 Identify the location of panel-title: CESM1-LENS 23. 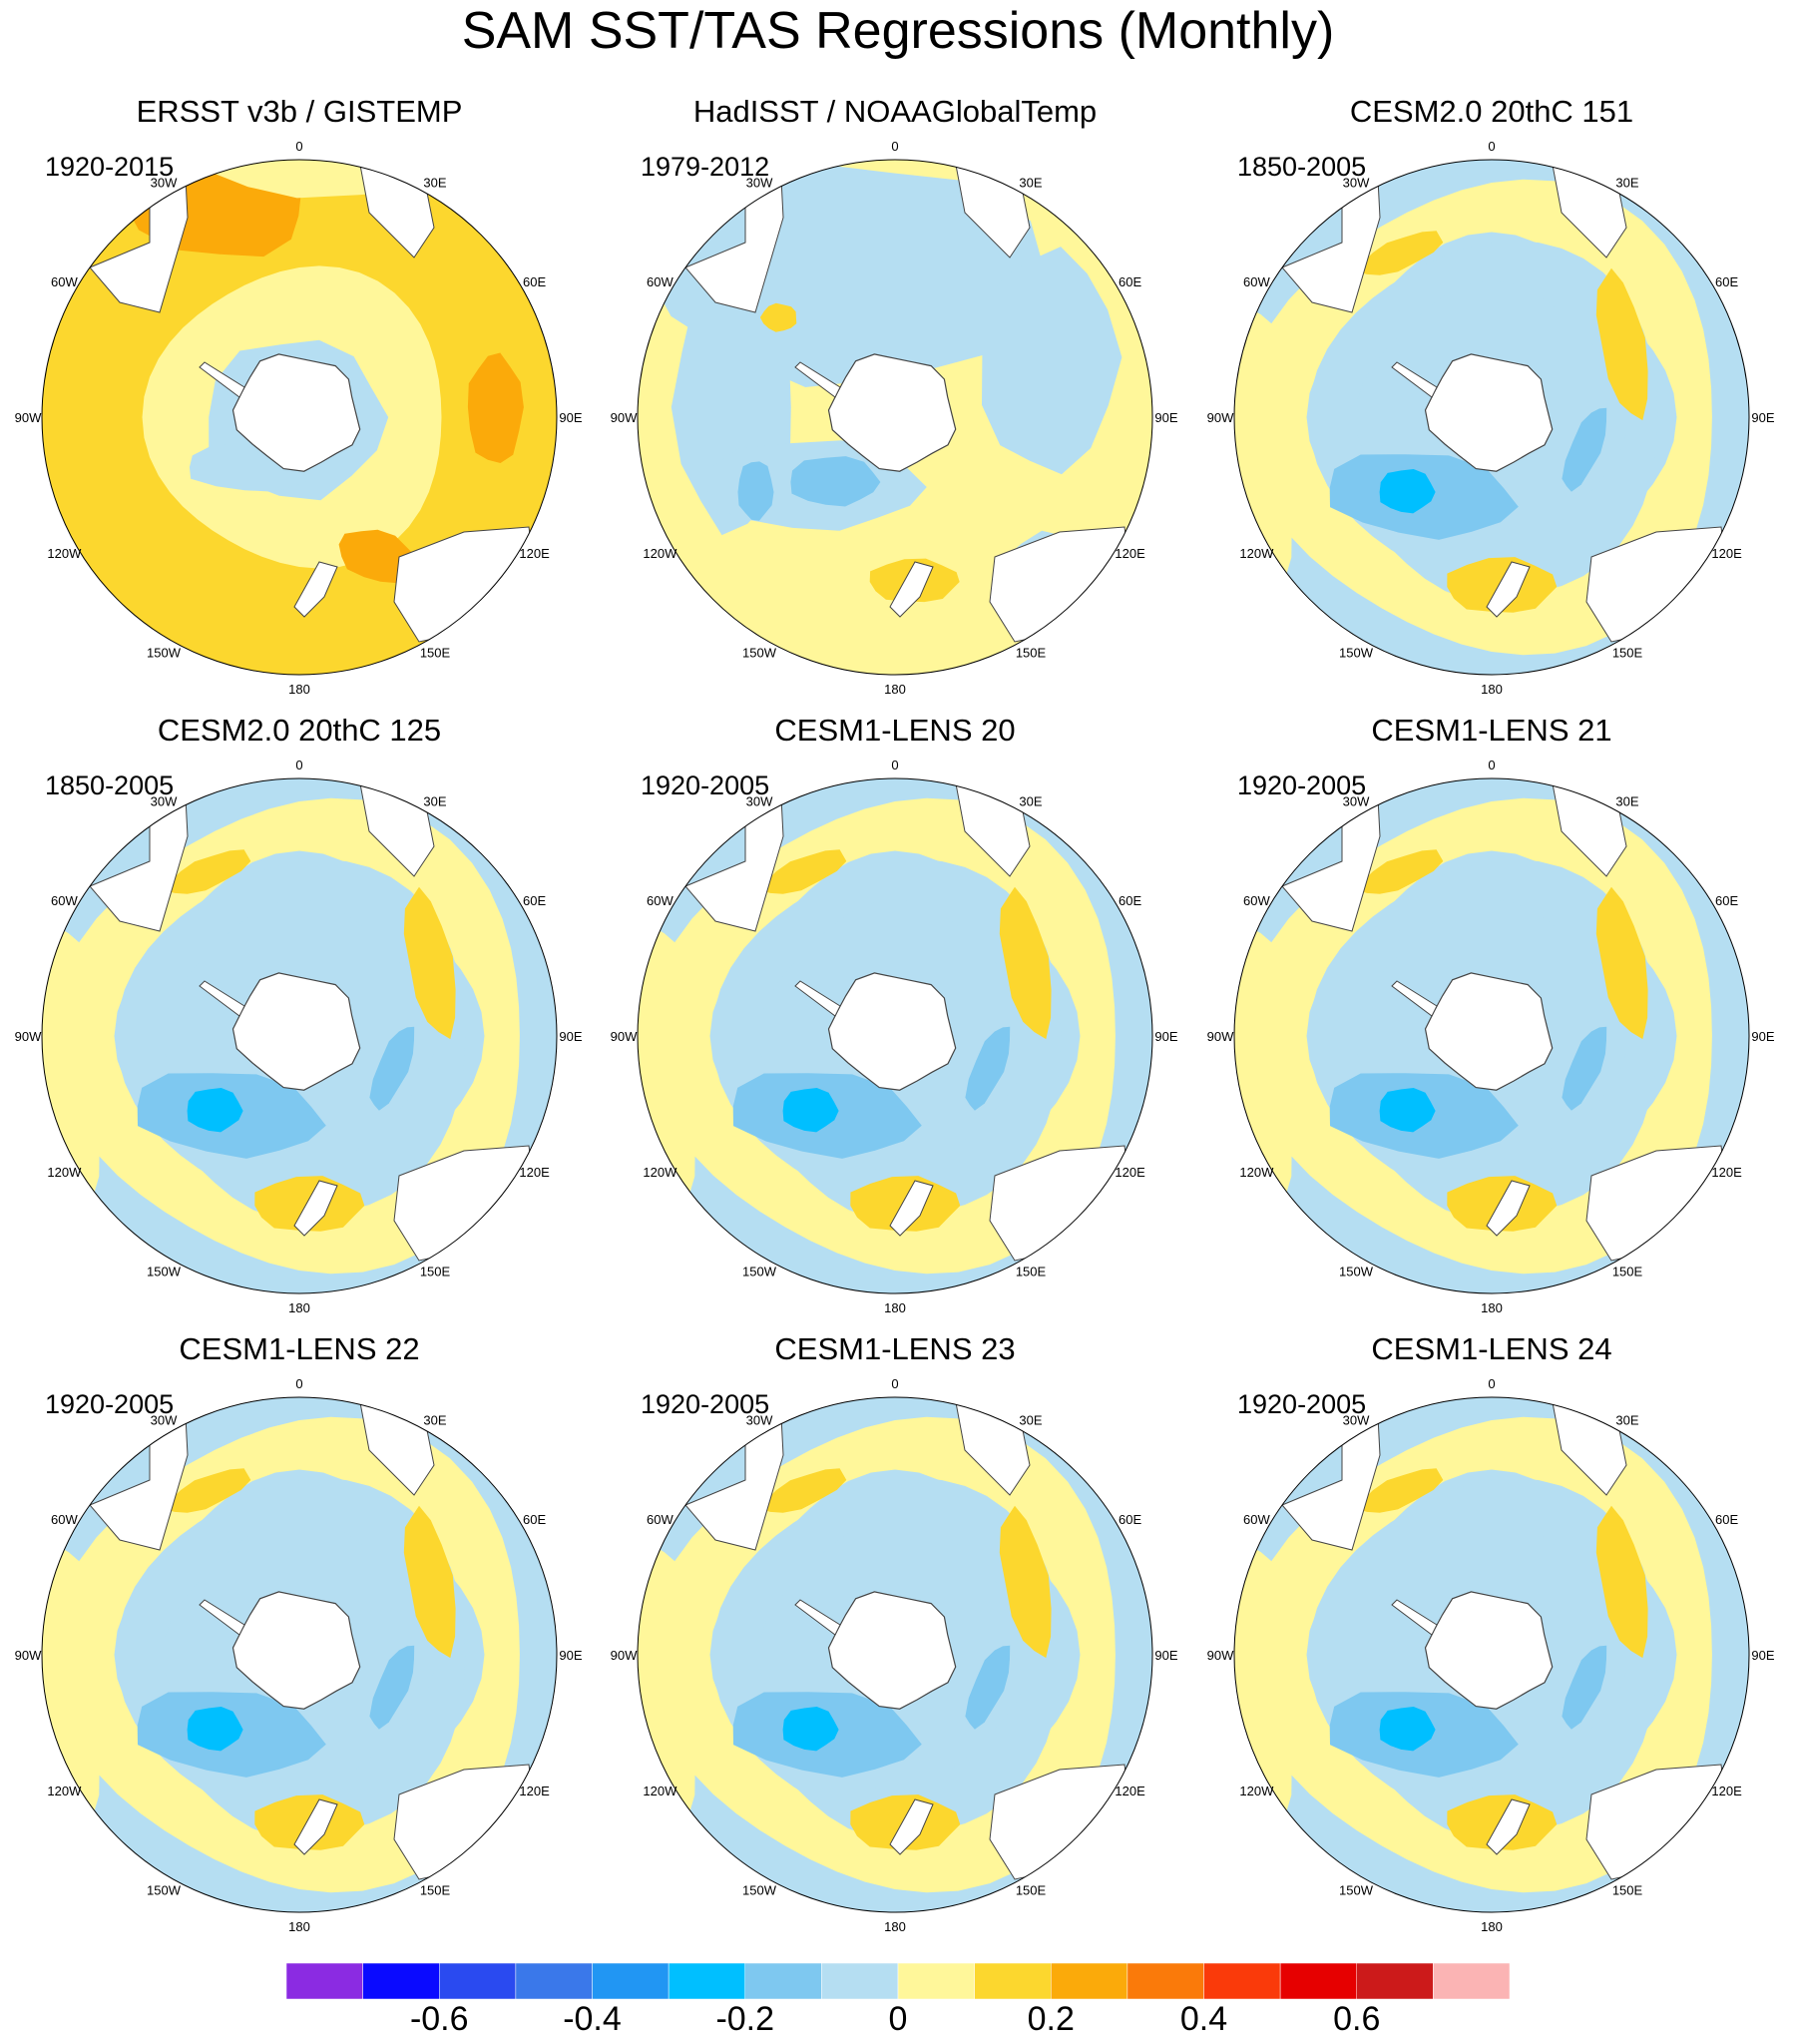
(895, 1348).